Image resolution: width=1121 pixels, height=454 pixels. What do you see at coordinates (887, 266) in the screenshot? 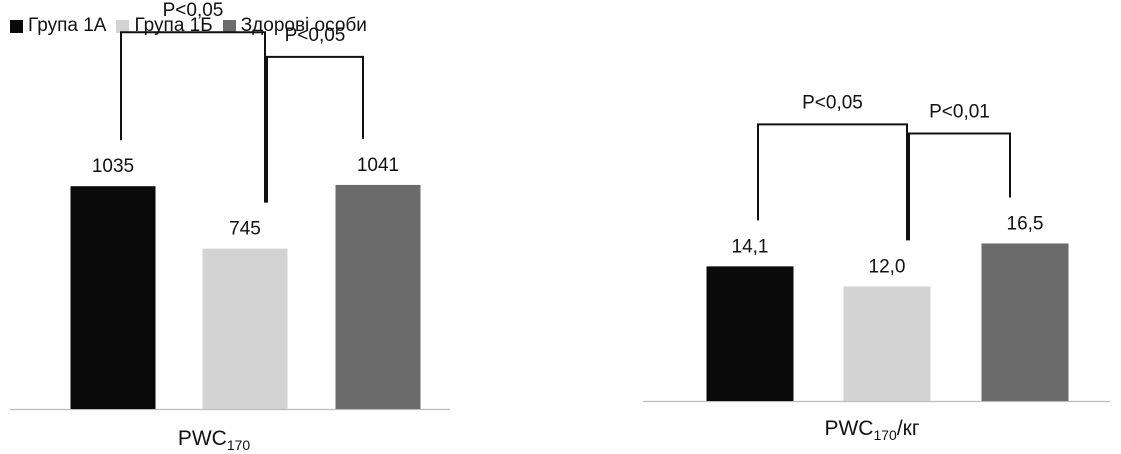
I see `value-label-2: 12,0` at bounding box center [887, 266].